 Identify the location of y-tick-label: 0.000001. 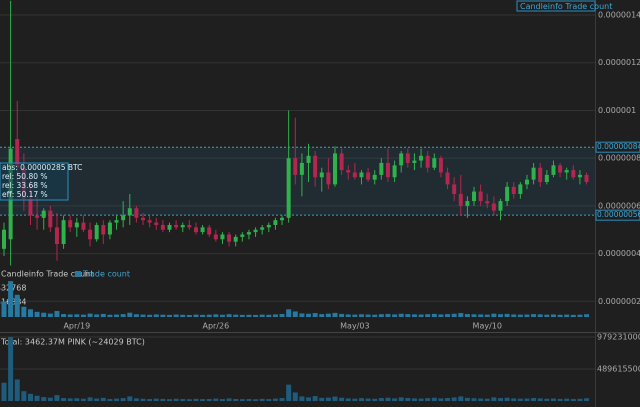
(617, 110).